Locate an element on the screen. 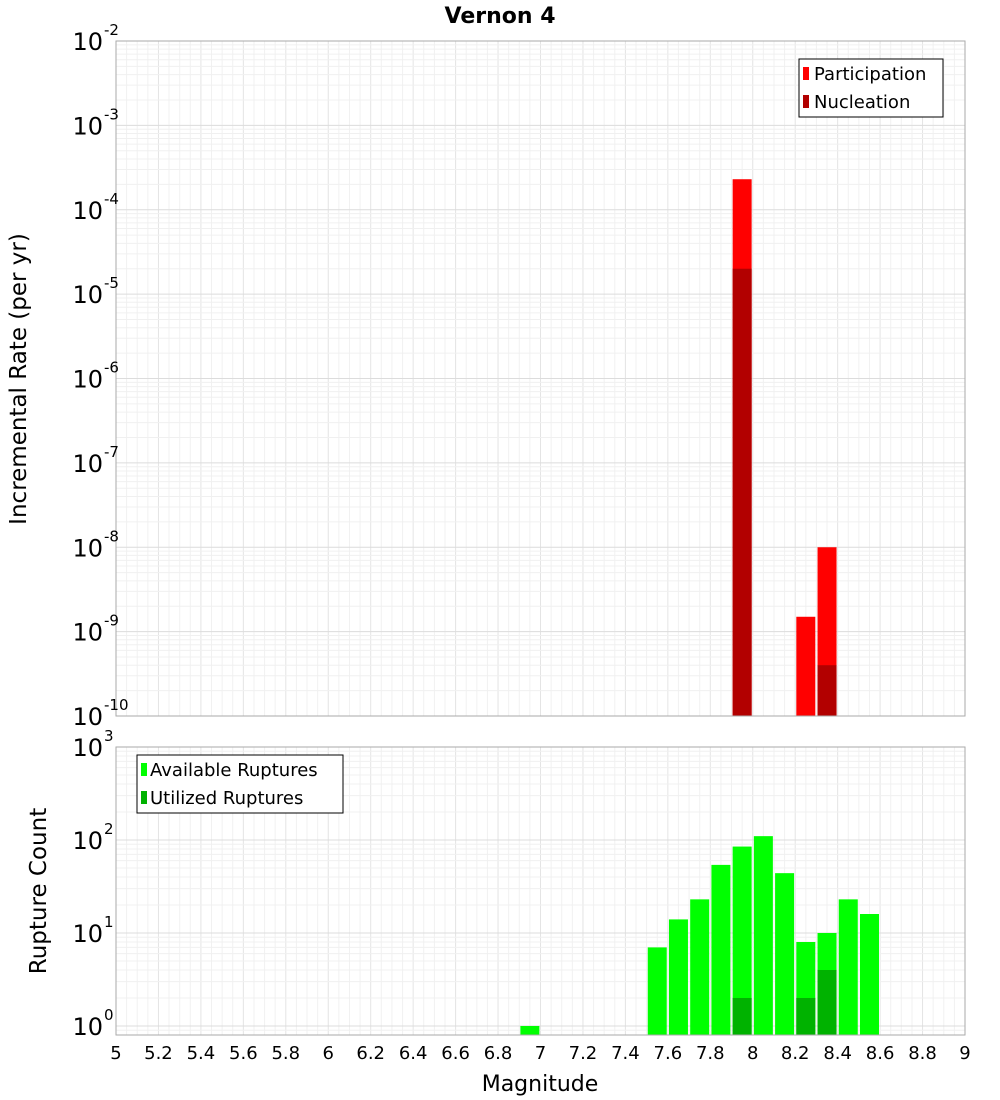 This screenshot has width=1000, height=1100. magnitude-x-tick-label: 7.2 is located at coordinates (583, 1053).